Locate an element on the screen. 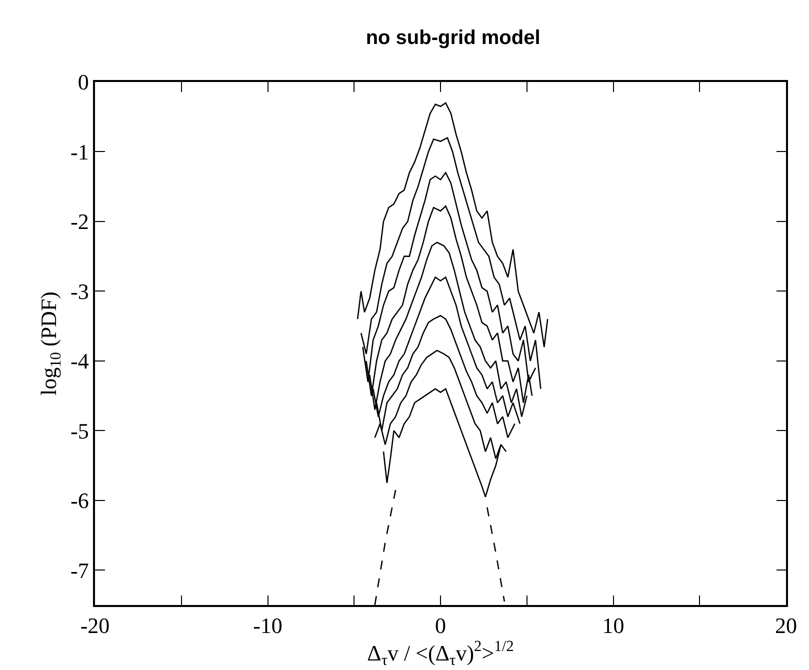 The image size is (809, 670). y-tick-label: -1 is located at coordinates (79, 151).